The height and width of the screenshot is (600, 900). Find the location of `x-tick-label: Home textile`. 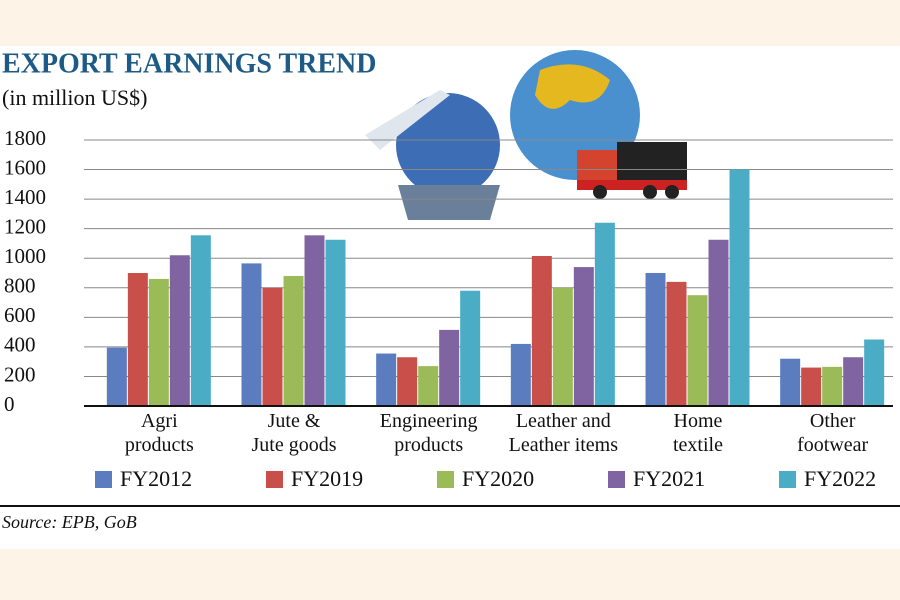

x-tick-label: Home textile is located at coordinates (698, 433).